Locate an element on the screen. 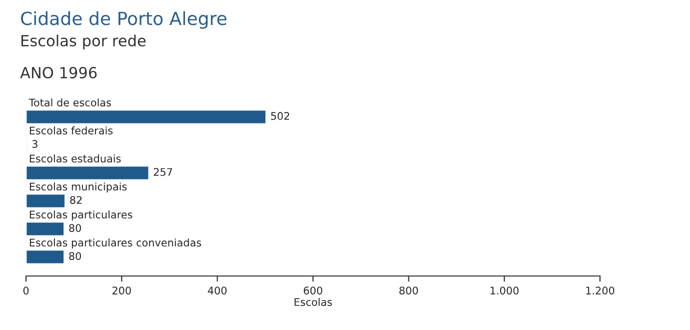 Image resolution: width=690 pixels, height=330 pixels. x-tick-label: 1.000 is located at coordinates (504, 290).